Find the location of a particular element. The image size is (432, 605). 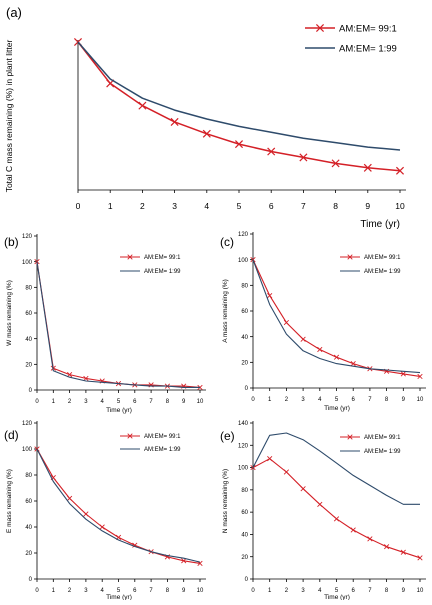

y-tick-label: 140 is located at coordinates (243, 424).